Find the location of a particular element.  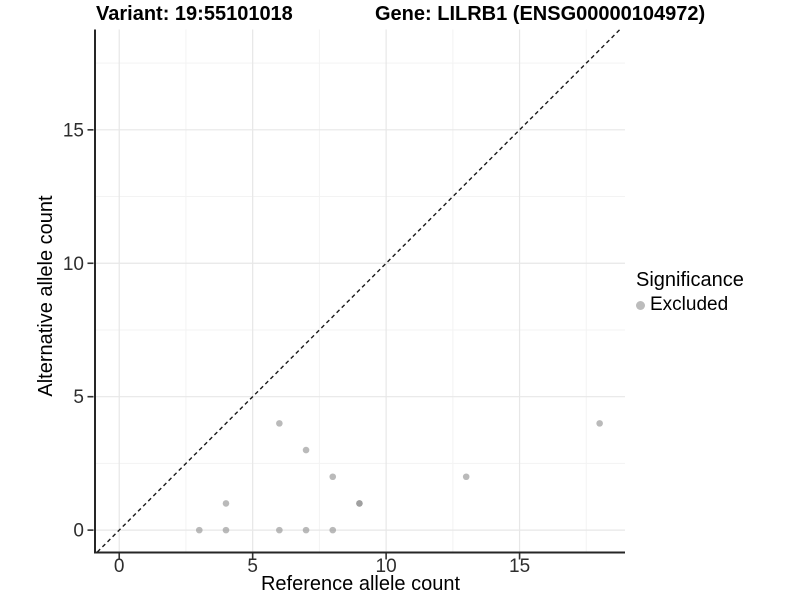

variant-title: Variant: 19:55101018 is located at coordinates (194, 14).